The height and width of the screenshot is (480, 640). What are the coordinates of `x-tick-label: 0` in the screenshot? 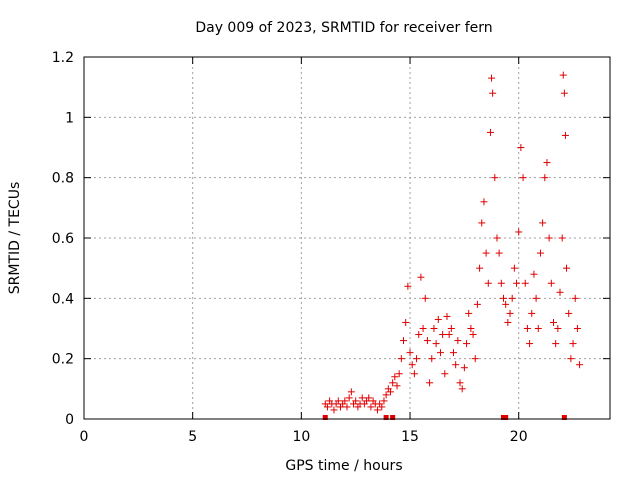 It's located at (84, 437).